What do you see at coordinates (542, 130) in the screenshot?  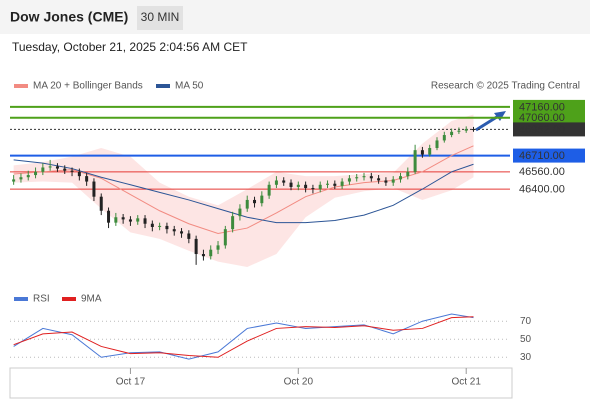 I see `price-label: 46952.00` at bounding box center [542, 130].